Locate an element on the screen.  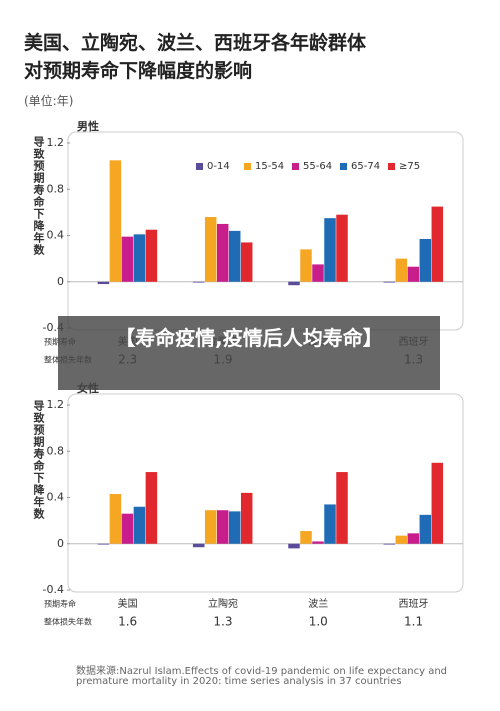
row-label: 预期寿命 is located at coordinates (60, 604).